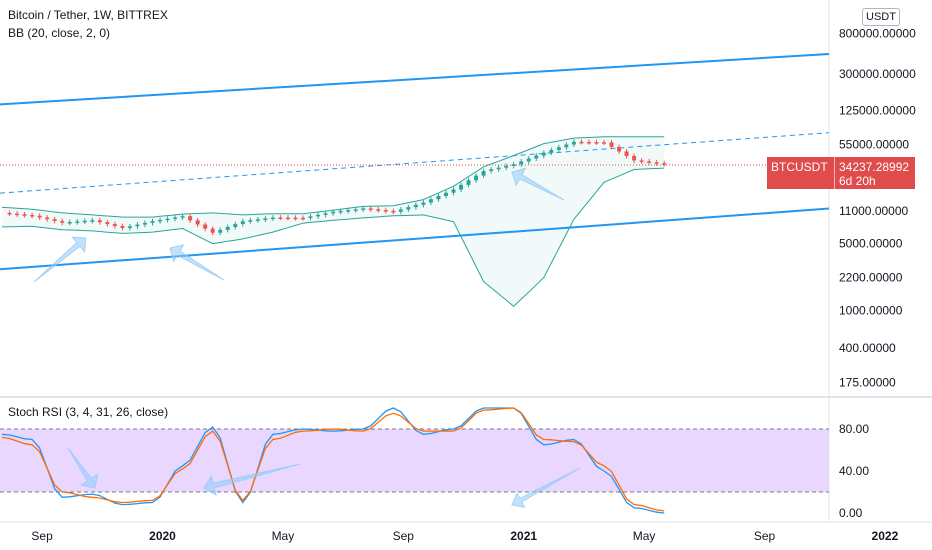 The width and height of the screenshot is (932, 550). What do you see at coordinates (881, 17) in the screenshot?
I see `currency-badge: USDT` at bounding box center [881, 17].